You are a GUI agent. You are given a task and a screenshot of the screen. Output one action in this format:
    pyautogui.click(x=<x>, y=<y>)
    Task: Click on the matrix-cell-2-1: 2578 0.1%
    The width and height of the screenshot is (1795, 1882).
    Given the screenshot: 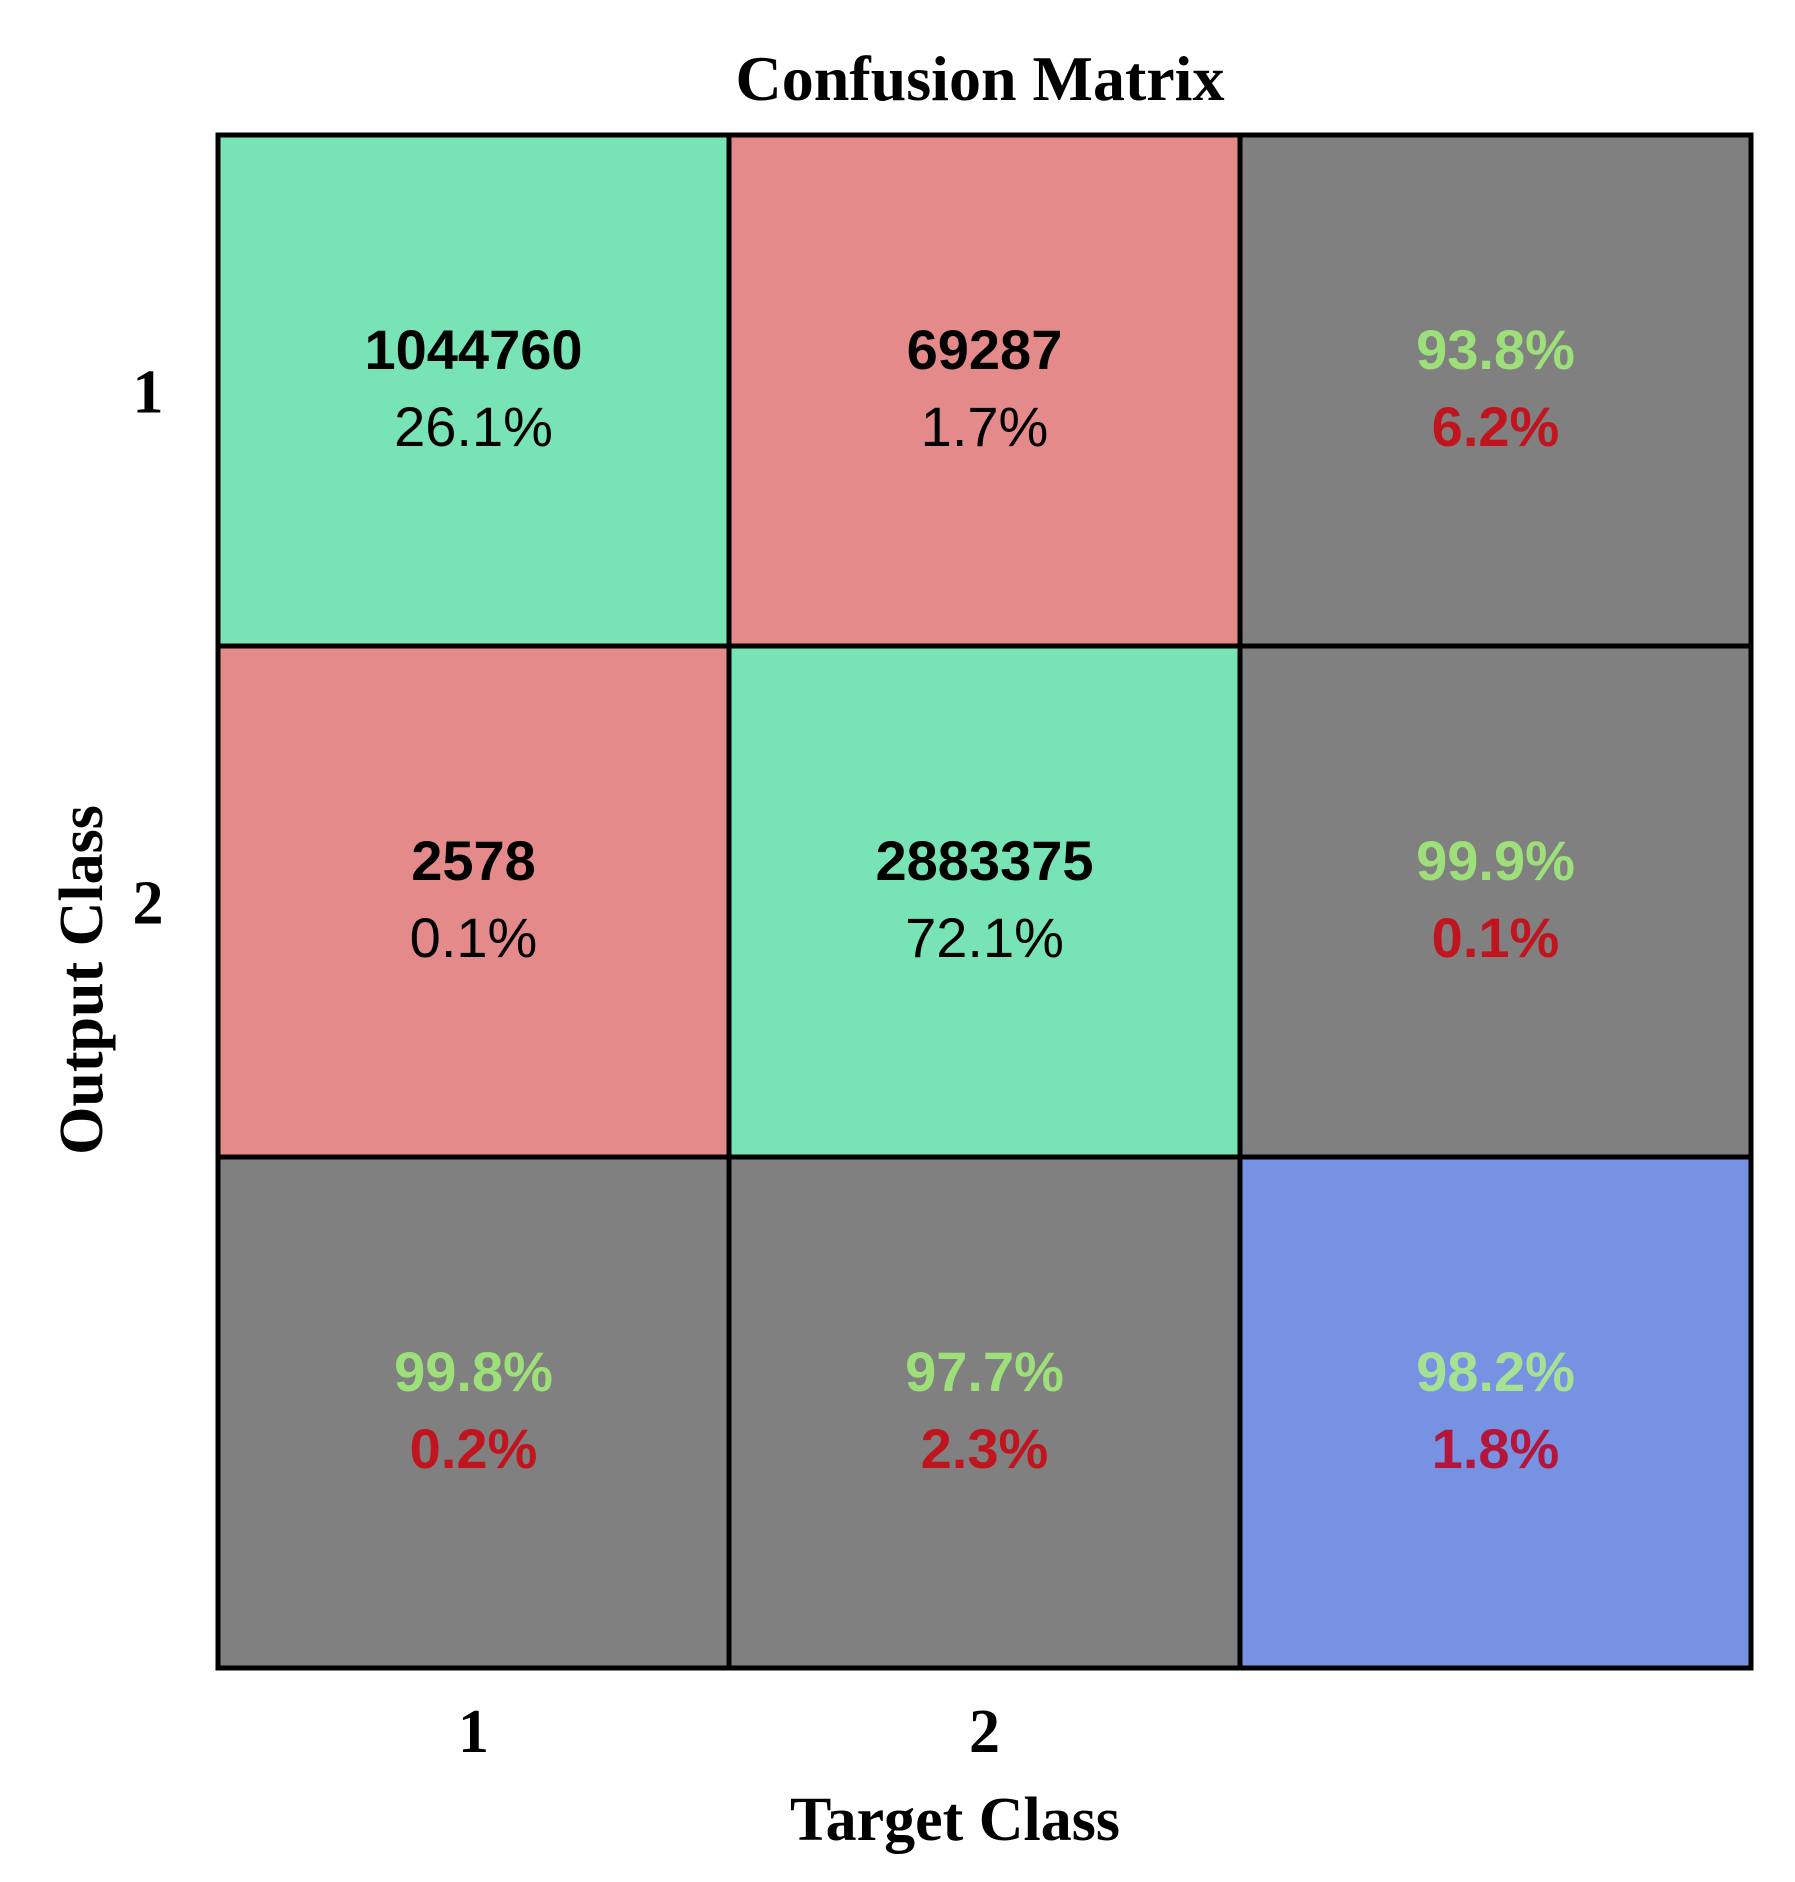 What is the action you would take?
    pyautogui.click(x=473, y=901)
    